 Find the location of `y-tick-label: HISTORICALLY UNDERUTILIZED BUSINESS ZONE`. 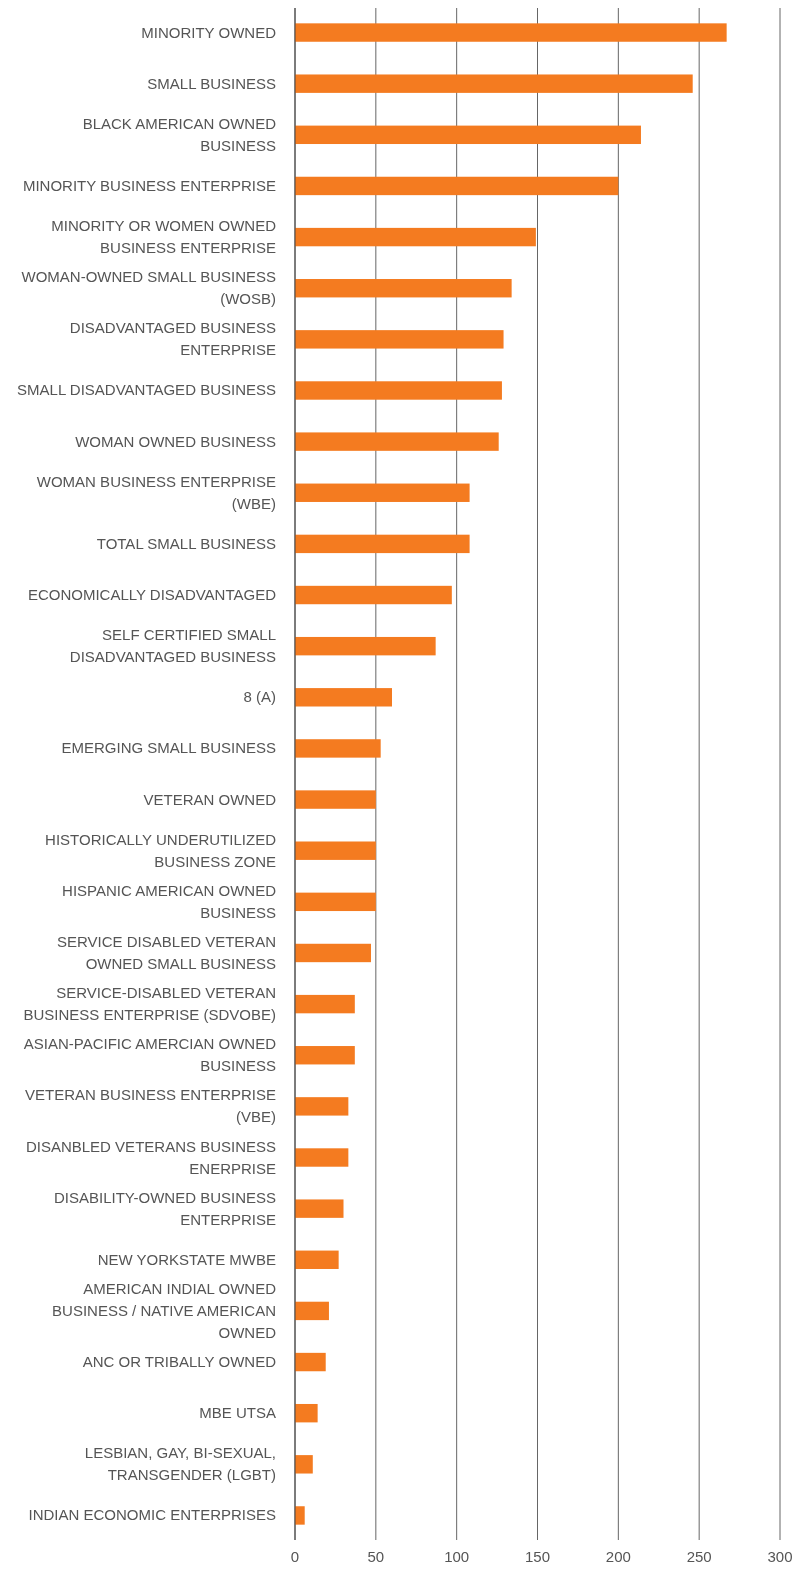

y-tick-label: HISTORICALLY UNDERUTILIZED BUSINESS ZONE is located at coordinates (161, 850).